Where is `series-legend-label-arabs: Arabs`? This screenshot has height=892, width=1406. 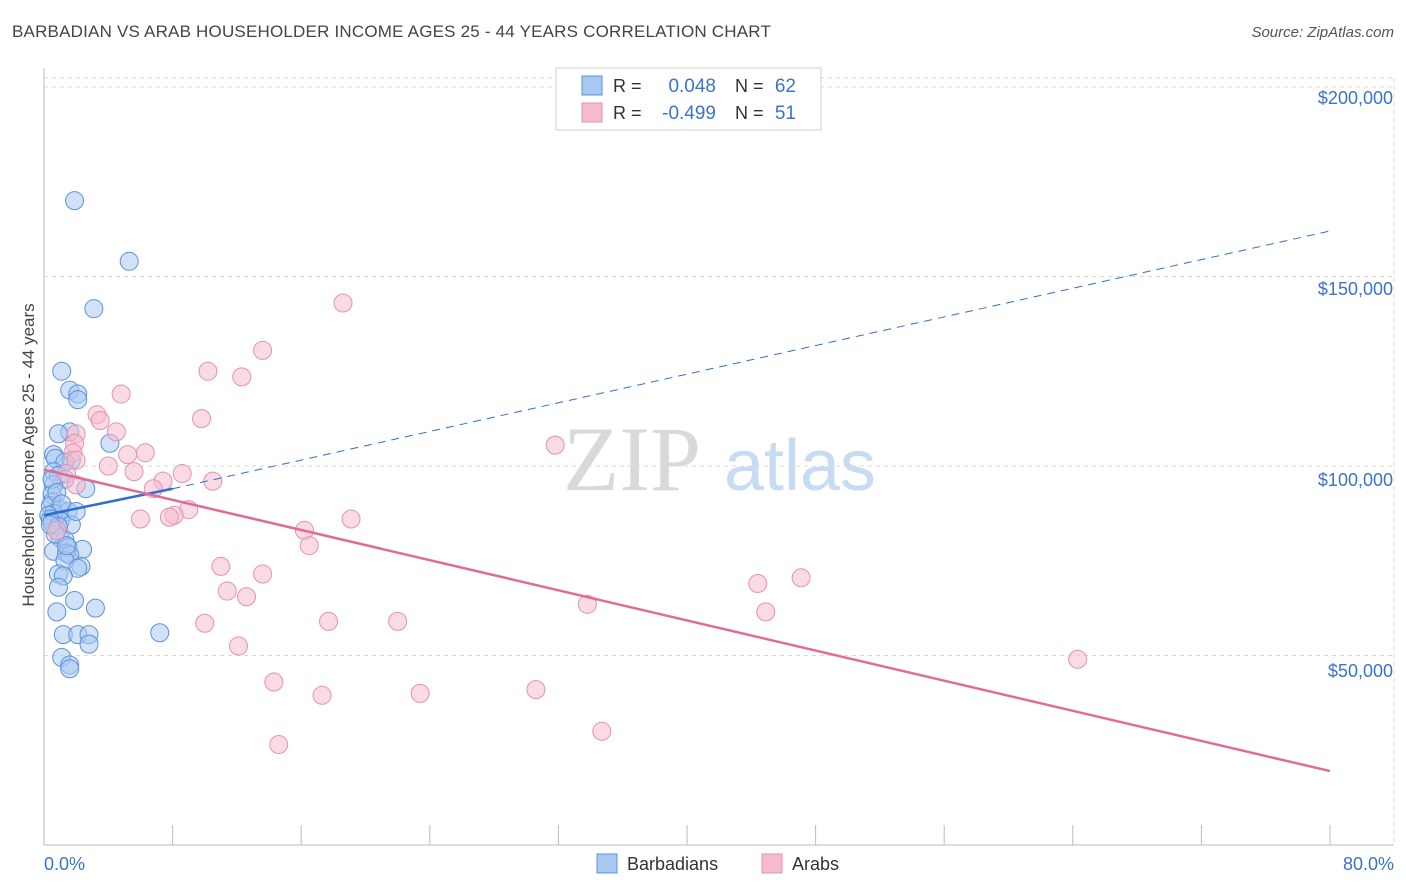
series-legend-label-arabs: Arabs is located at coordinates (815, 864).